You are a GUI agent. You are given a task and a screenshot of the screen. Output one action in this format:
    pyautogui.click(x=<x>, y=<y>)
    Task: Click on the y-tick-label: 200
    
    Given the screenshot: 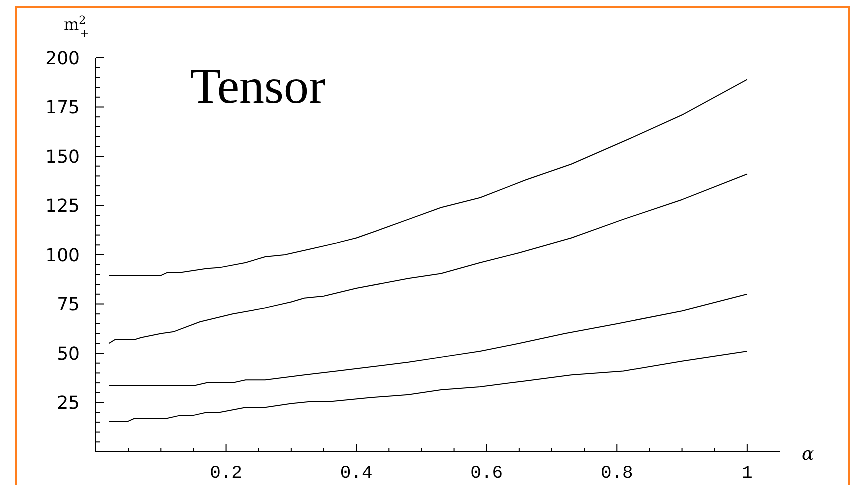 What is the action you would take?
    pyautogui.click(x=63, y=59)
    